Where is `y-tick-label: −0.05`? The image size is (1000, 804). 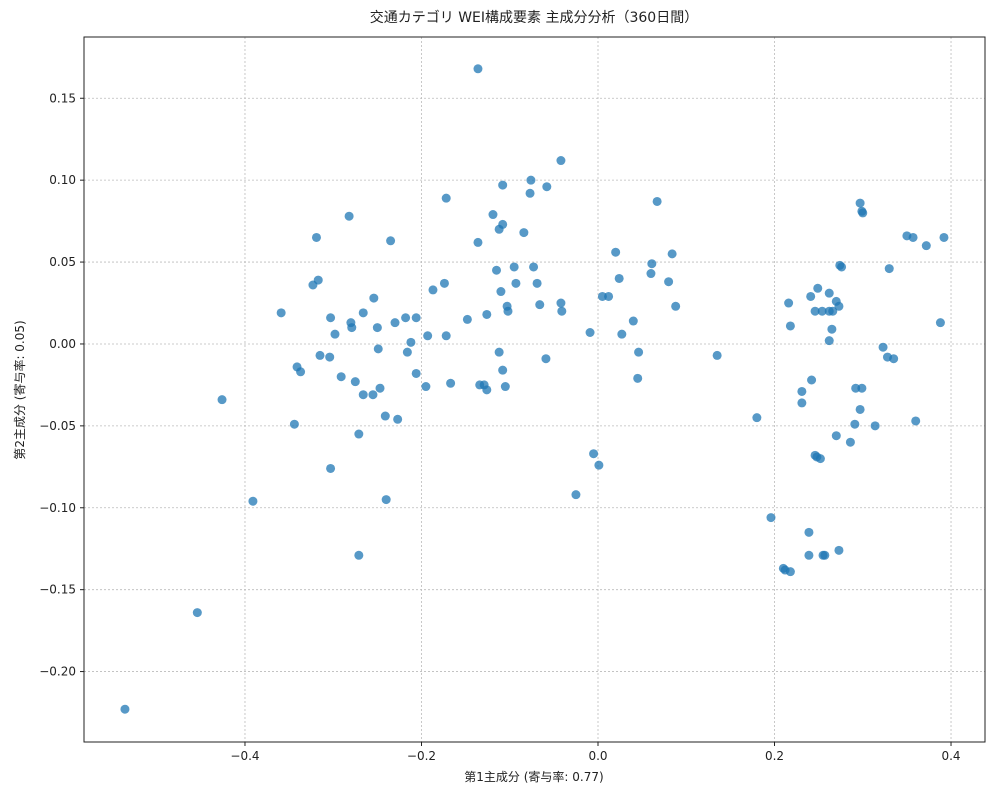
y-tick-label: −0.05 is located at coordinates (57, 426).